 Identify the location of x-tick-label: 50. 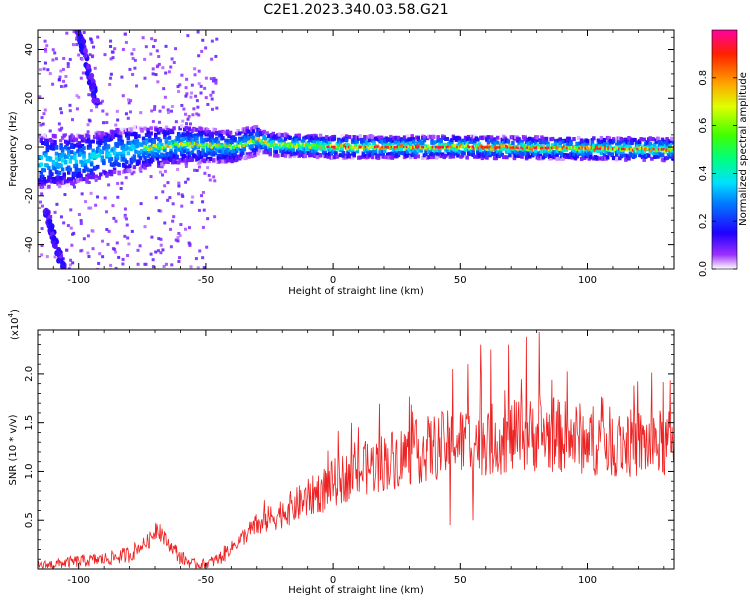
(460, 280).